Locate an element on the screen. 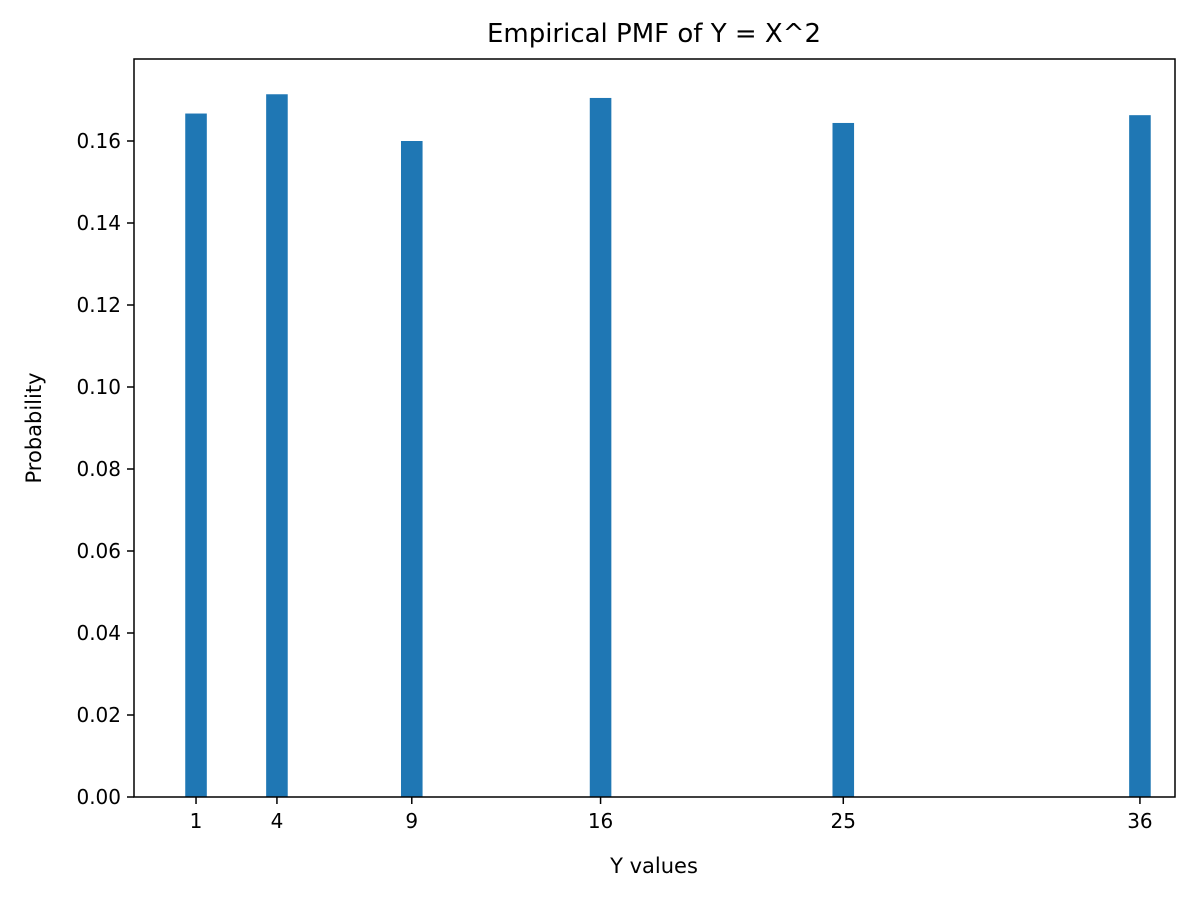 This screenshot has width=1194, height=898. y-tick-label: 0.10 is located at coordinates (98, 387).